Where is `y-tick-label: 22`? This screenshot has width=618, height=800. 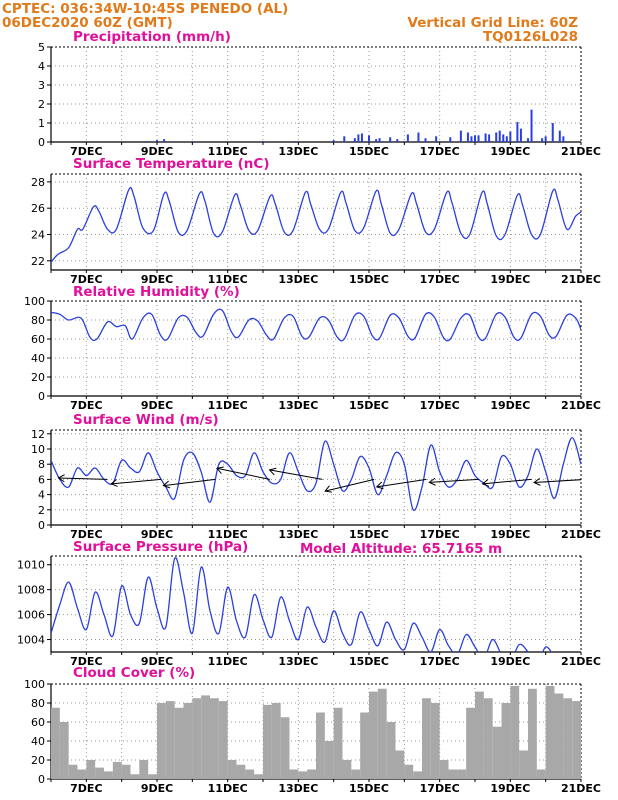 y-tick-label: 22 is located at coordinates (38, 261).